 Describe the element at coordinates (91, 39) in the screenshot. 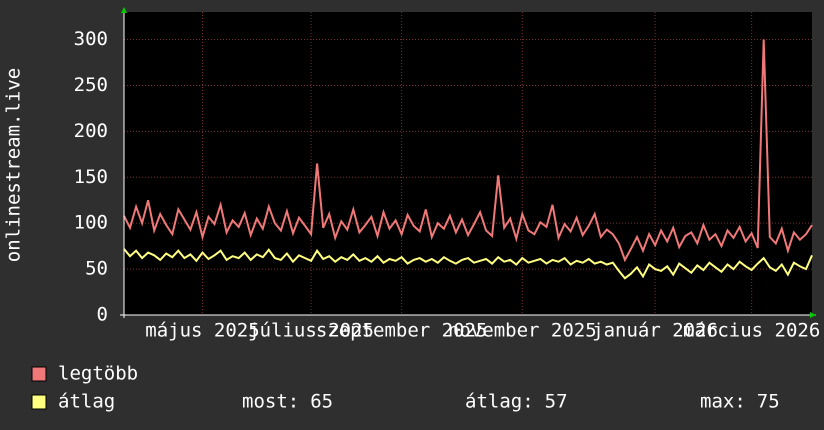

I see `y-tick-label: 300` at that location.